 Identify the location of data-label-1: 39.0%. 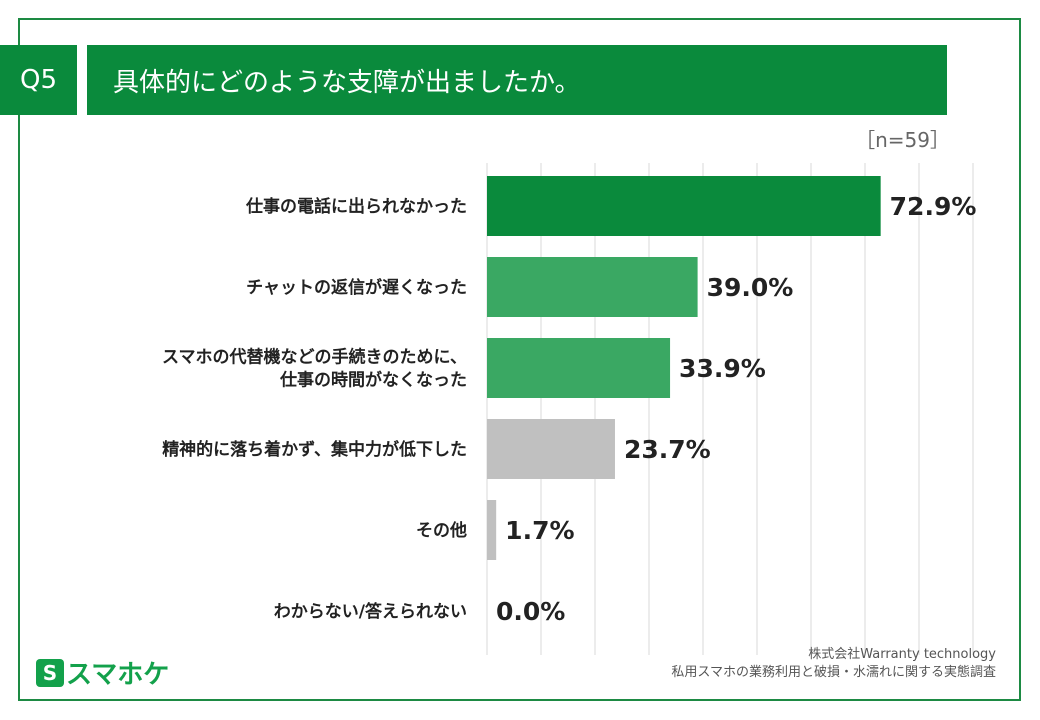
(750, 287).